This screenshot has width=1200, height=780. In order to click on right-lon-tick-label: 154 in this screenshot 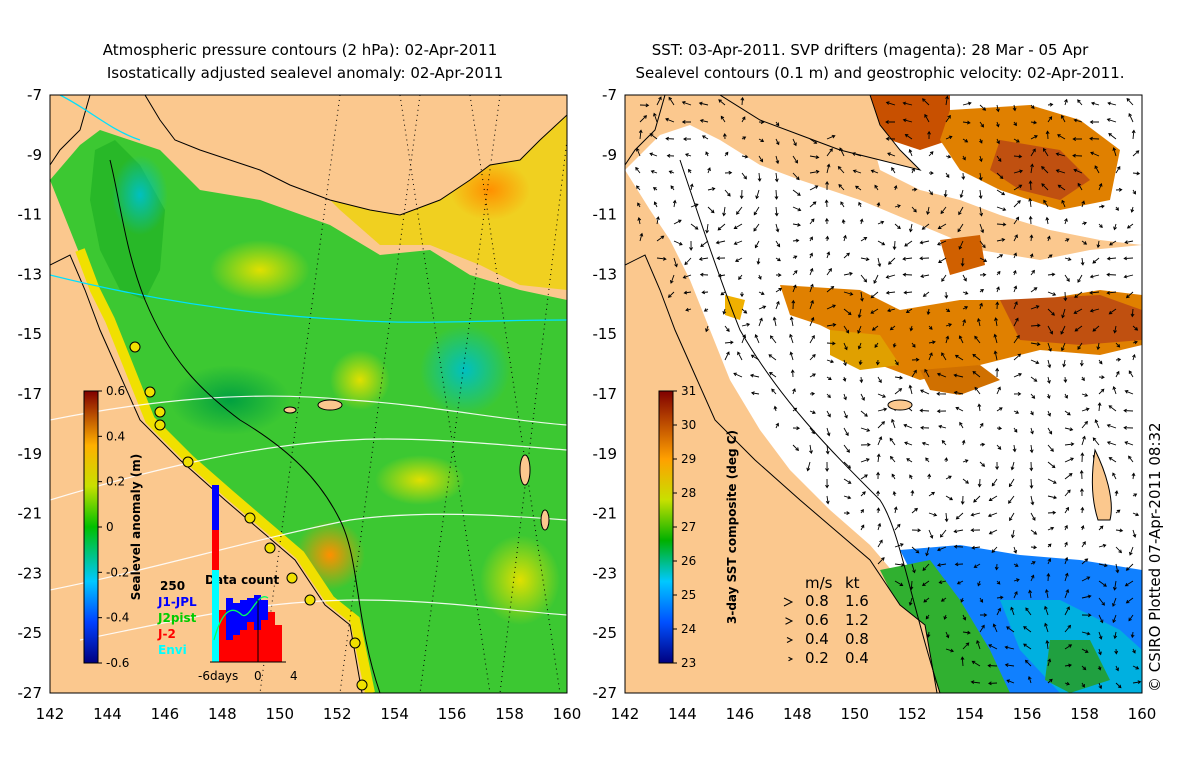, I will do `click(969, 714)`.